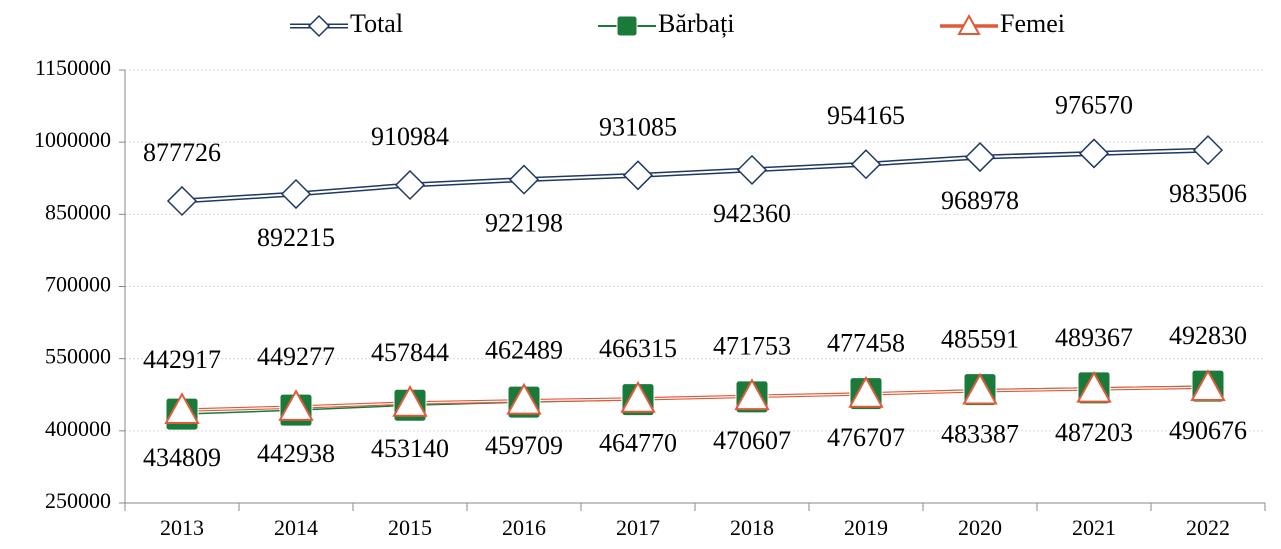 The height and width of the screenshot is (549, 1281). Describe the element at coordinates (78, 428) in the screenshot. I see `y-tick-label: 400000` at that location.